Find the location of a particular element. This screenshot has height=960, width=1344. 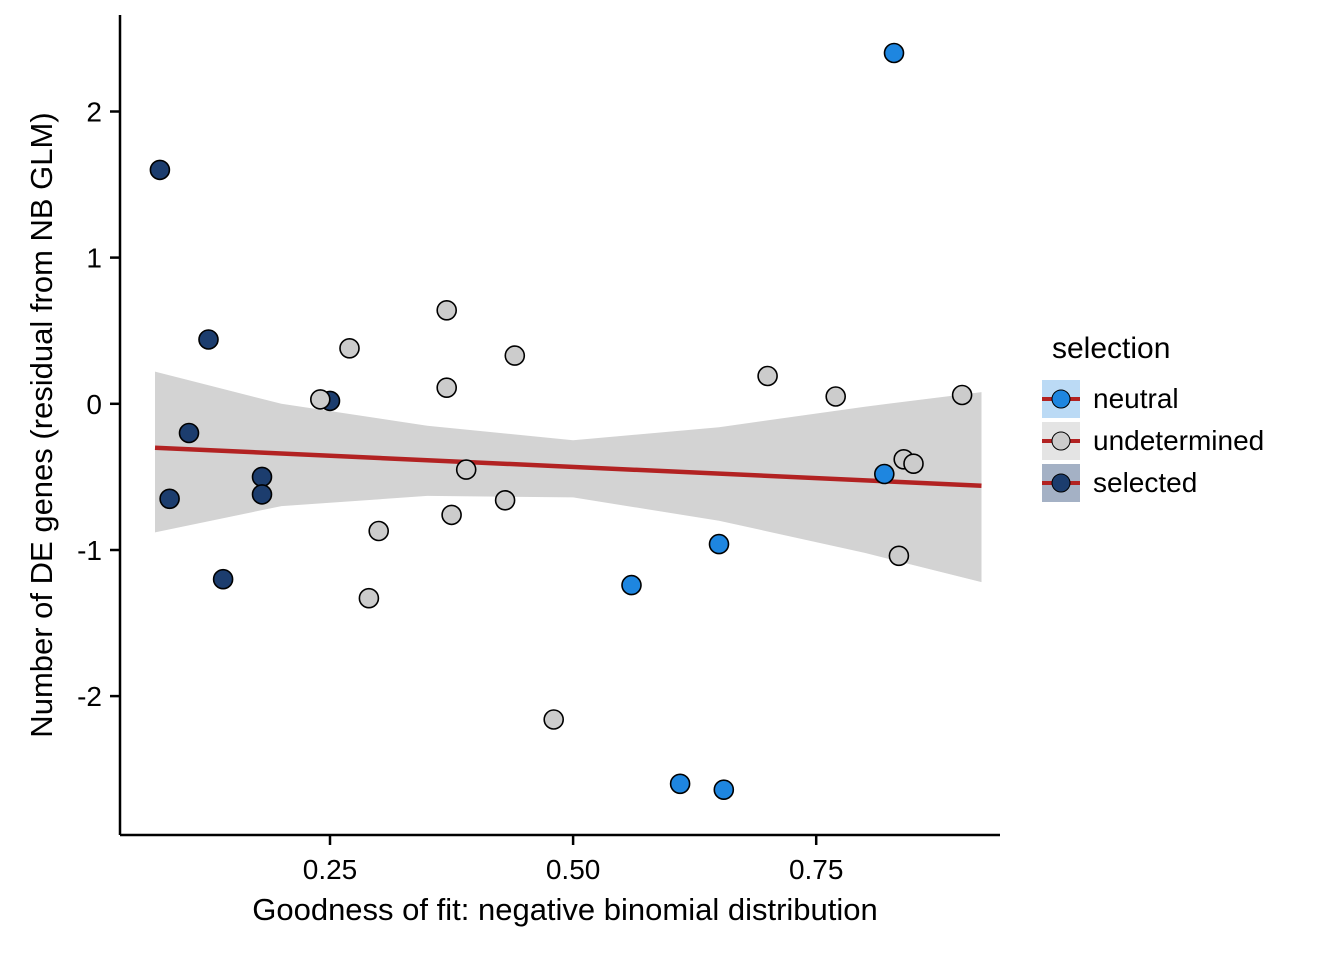

legend-entry-undetermined: undetermined is located at coordinates (1153, 441).